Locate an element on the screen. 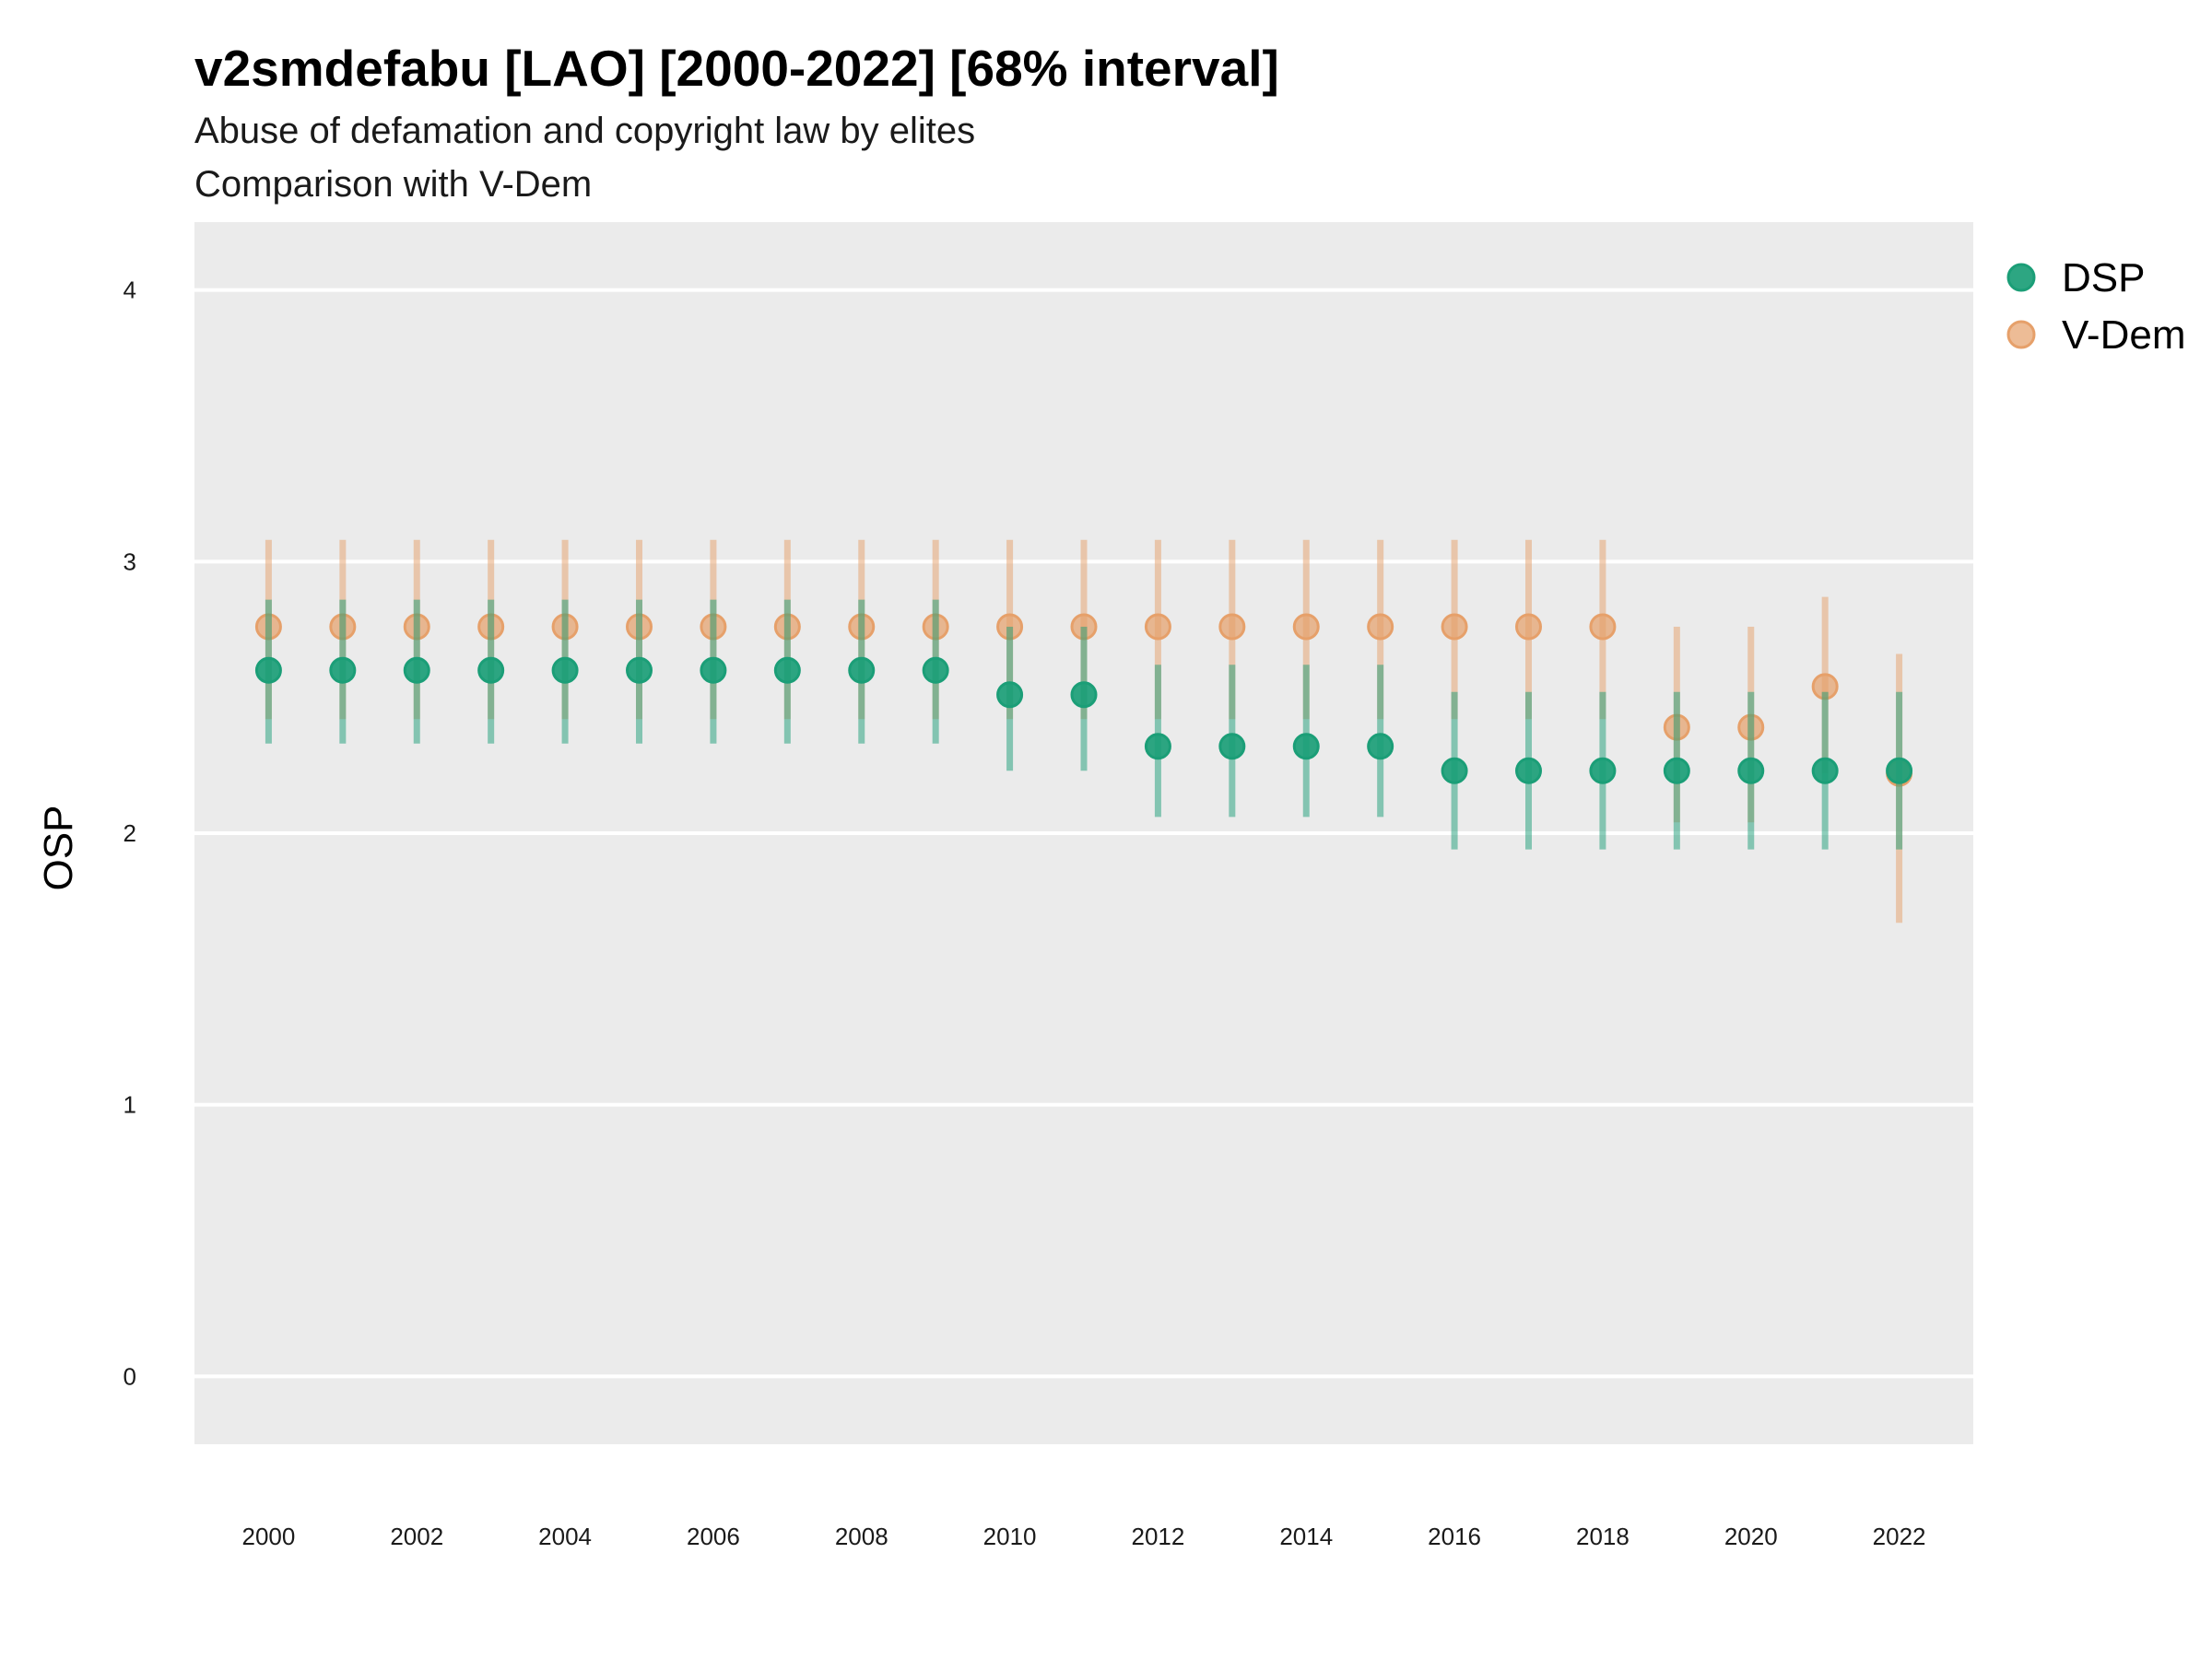 Image resolution: width=2212 pixels, height=1659 pixels. point-dsp-2006 is located at coordinates (713, 670).